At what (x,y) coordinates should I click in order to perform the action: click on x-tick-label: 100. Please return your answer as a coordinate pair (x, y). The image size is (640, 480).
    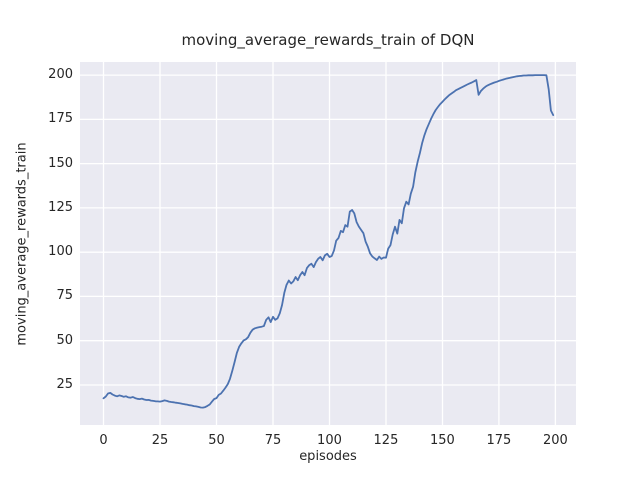
    Looking at the image, I should click on (329, 440).